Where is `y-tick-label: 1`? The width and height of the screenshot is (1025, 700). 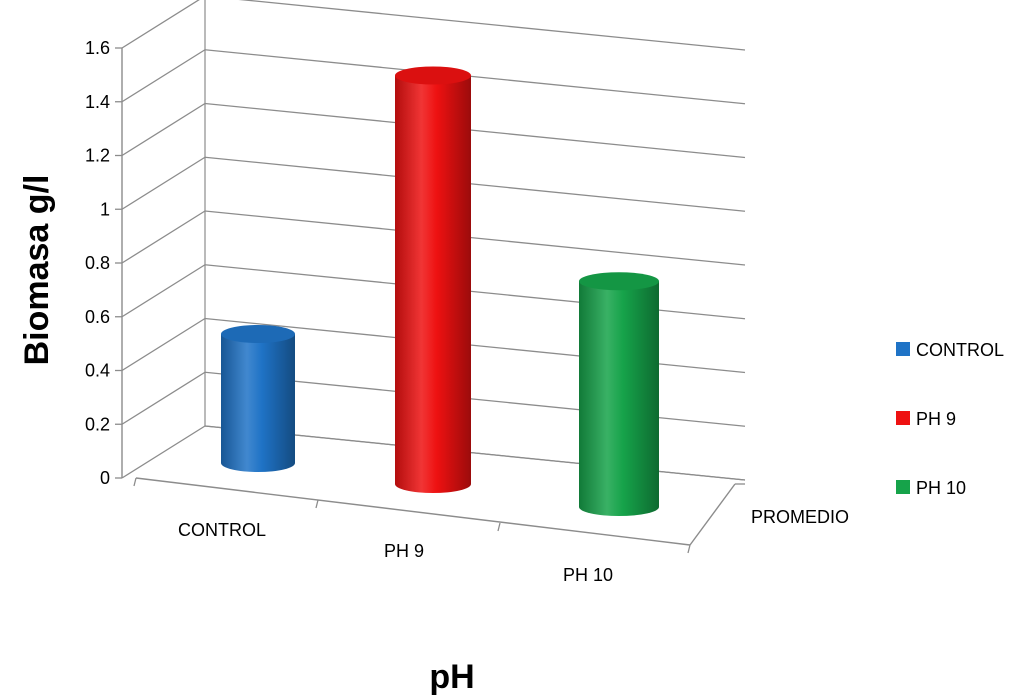 y-tick-label: 1 is located at coordinates (105, 209).